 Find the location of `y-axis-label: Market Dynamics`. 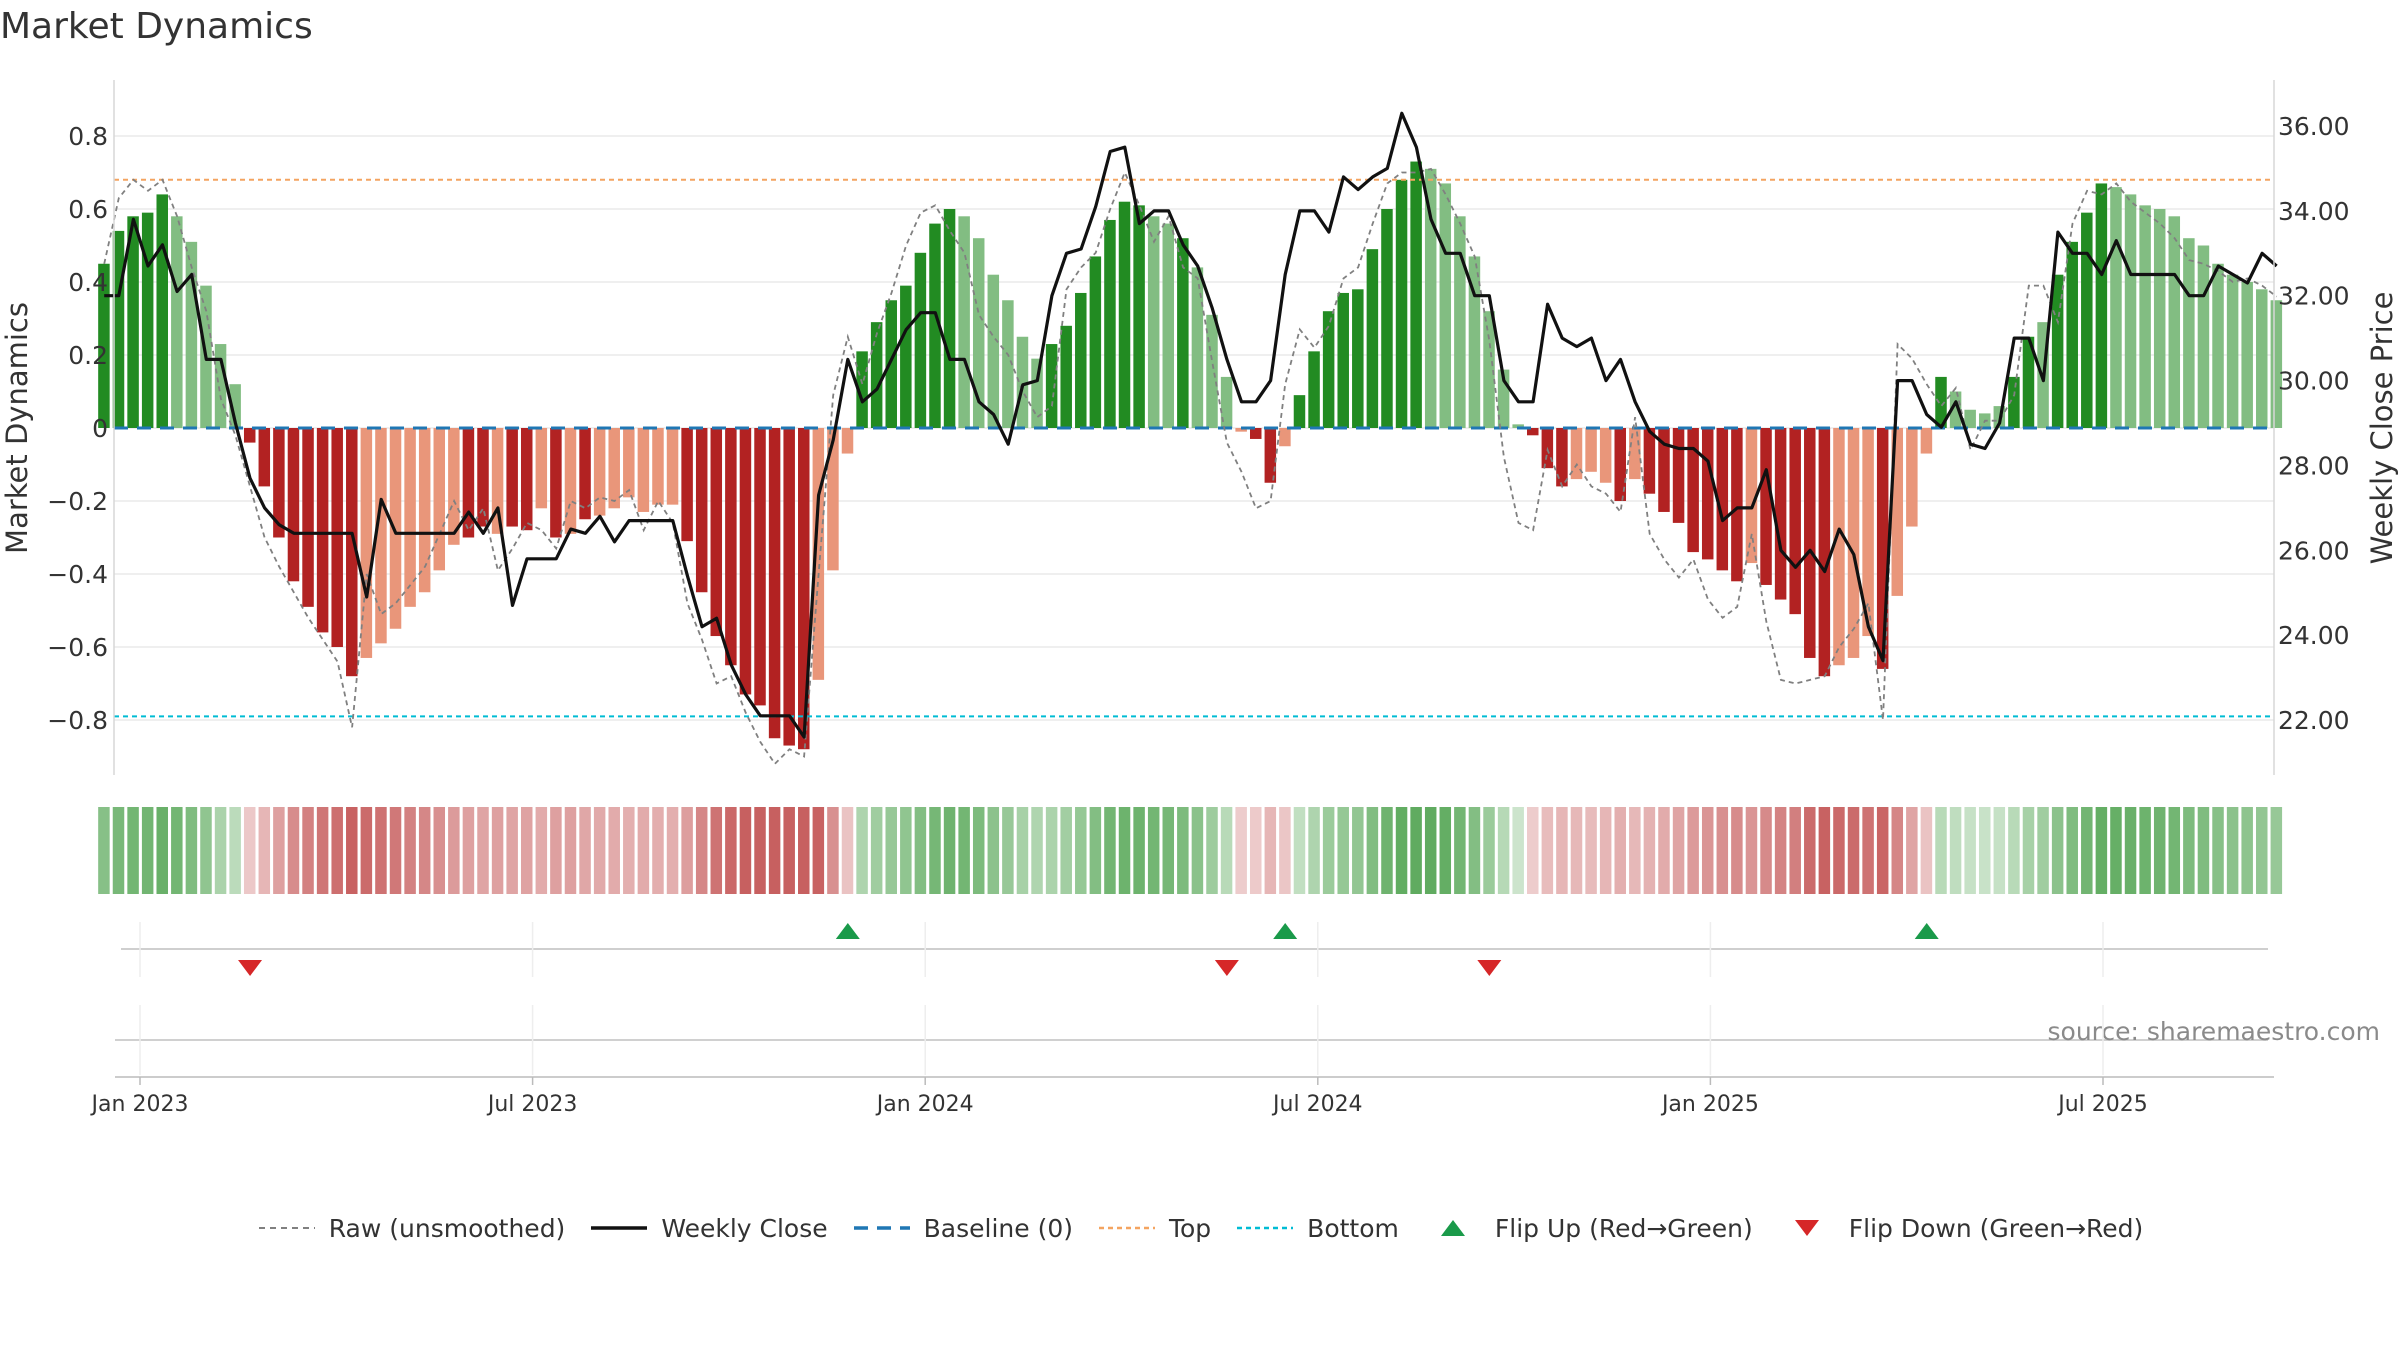

y-axis-label: Market Dynamics is located at coordinates (17, 428).